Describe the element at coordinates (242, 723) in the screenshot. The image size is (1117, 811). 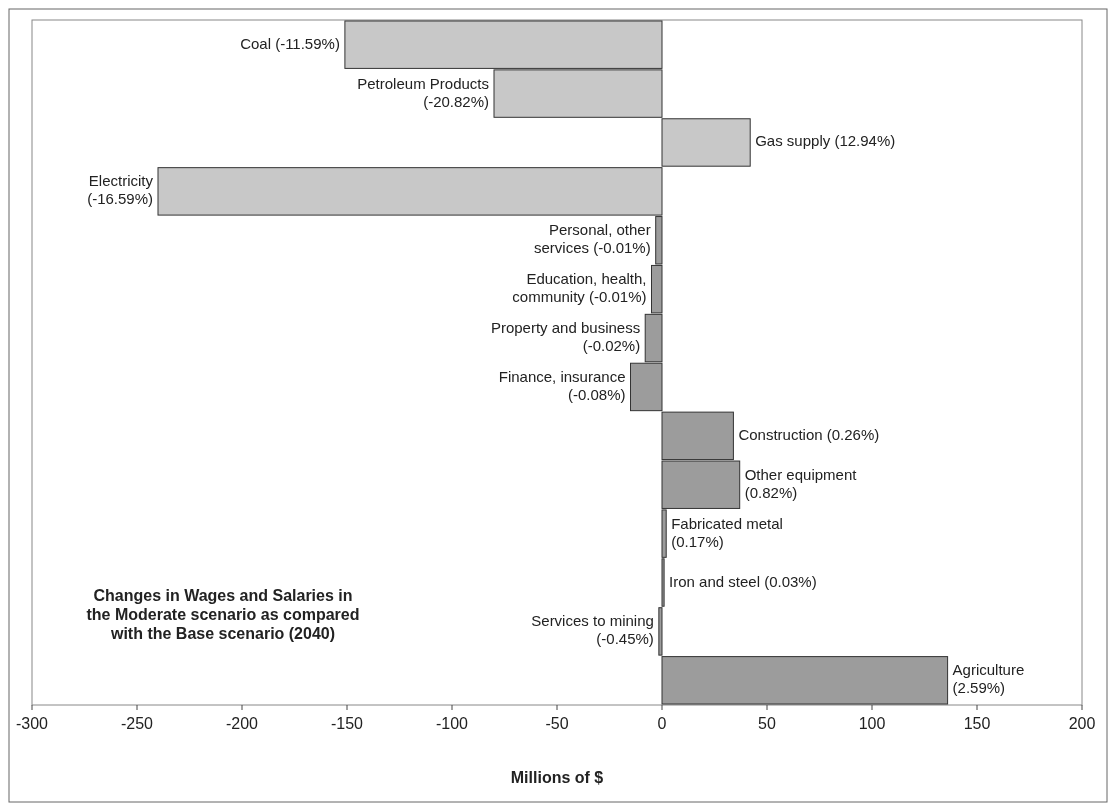
I see `x-tick-label: -200` at that location.